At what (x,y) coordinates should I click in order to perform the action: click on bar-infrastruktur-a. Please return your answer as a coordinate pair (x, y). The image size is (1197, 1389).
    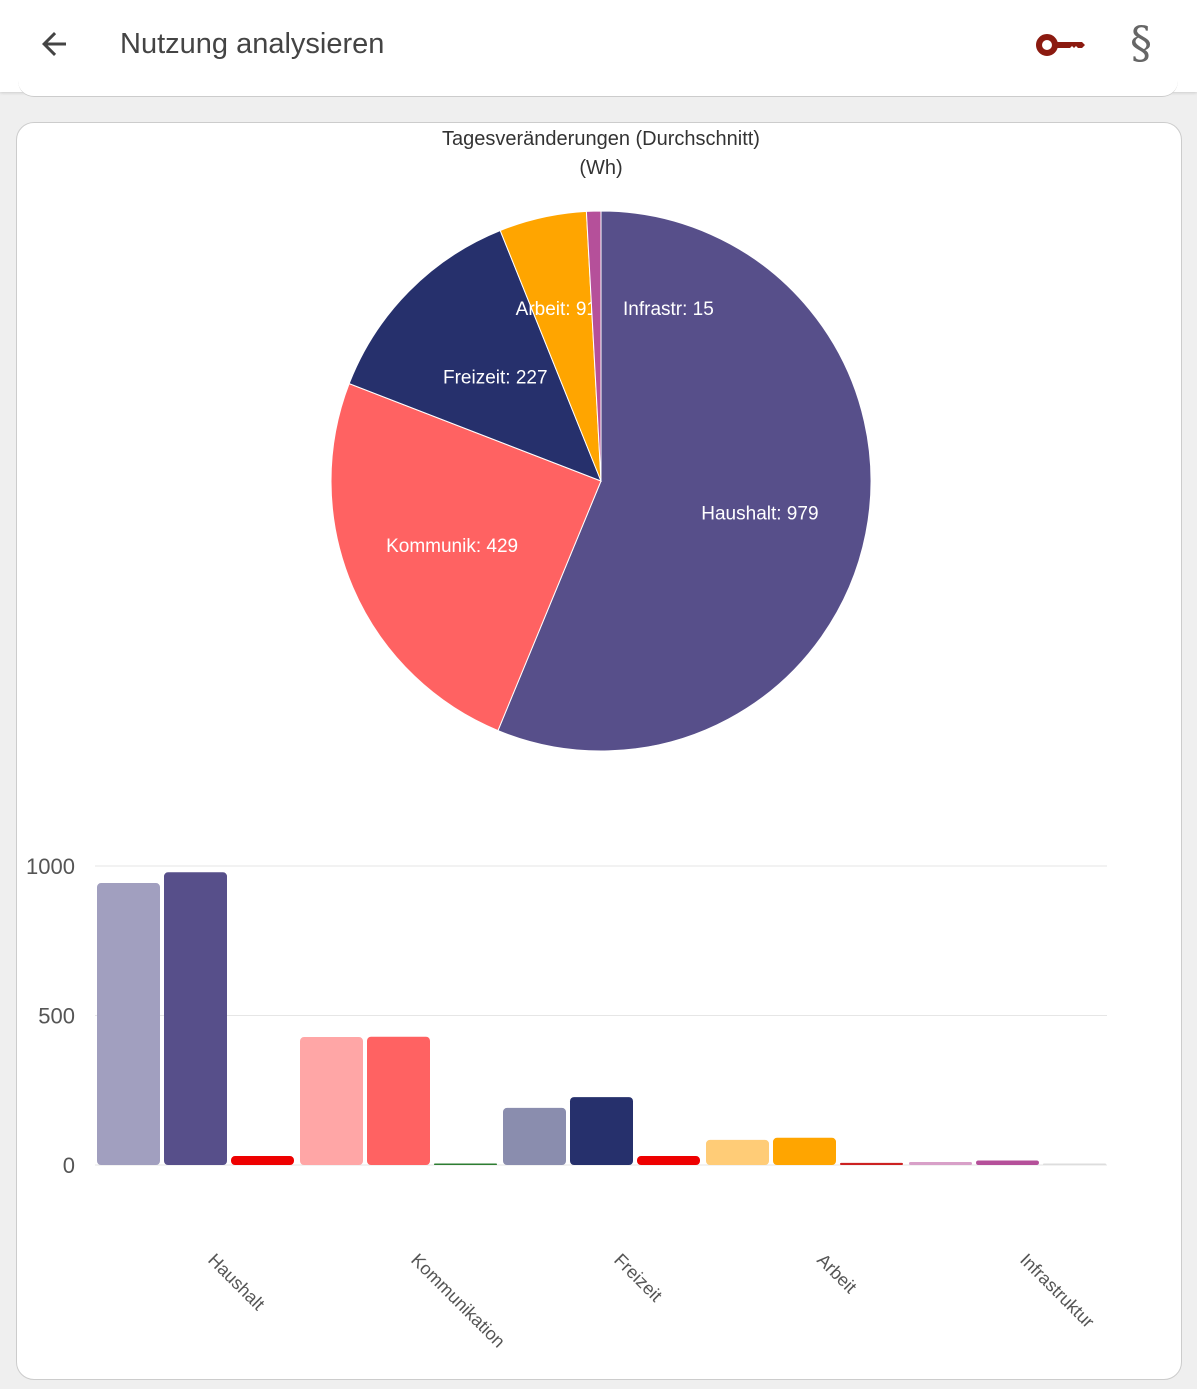
    Looking at the image, I should click on (940, 1163).